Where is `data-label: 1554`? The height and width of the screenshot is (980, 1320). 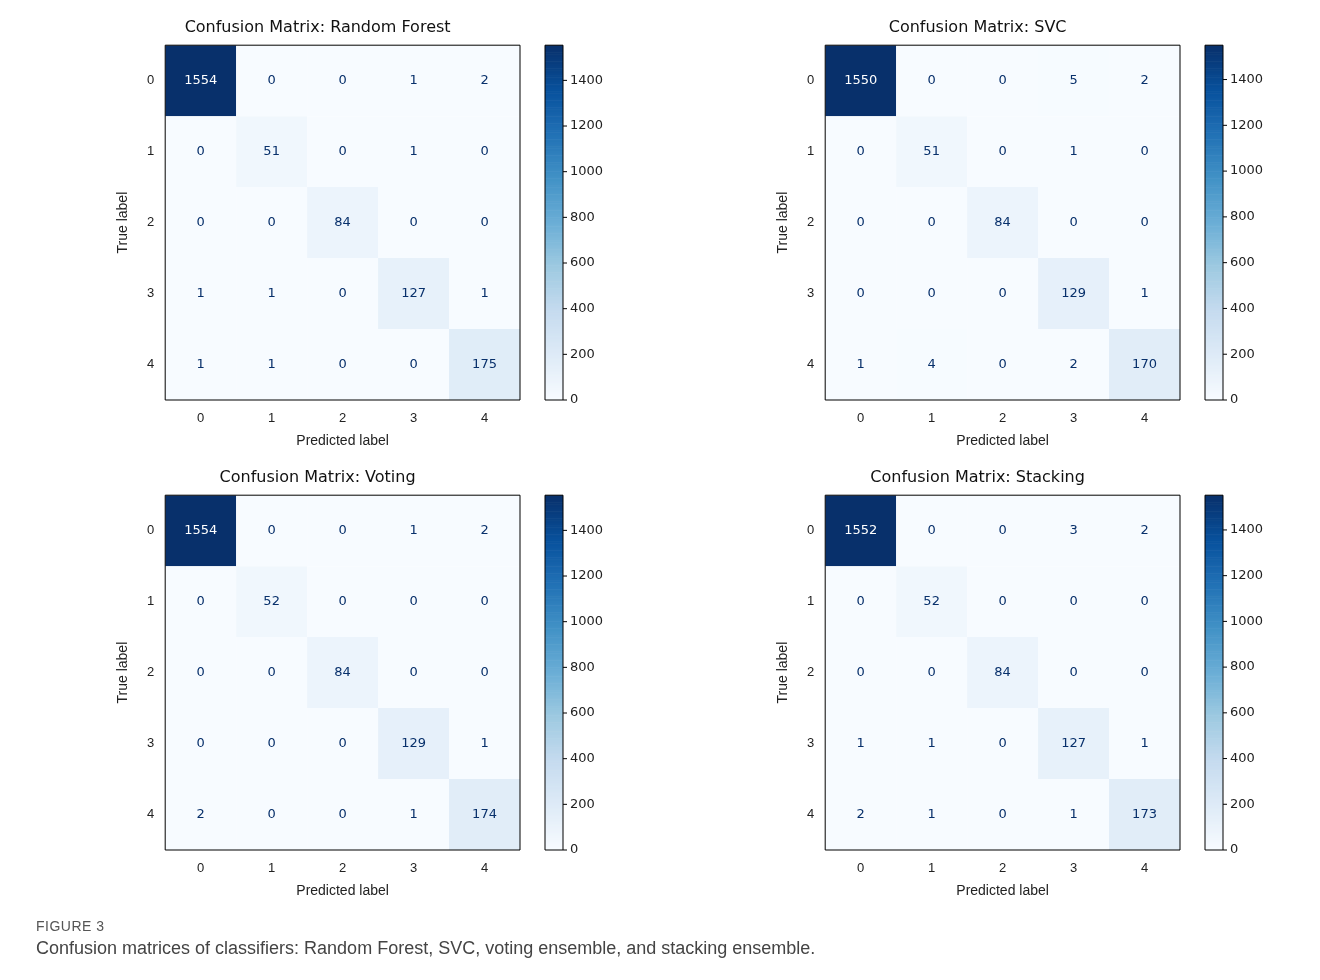 data-label: 1554 is located at coordinates (201, 80).